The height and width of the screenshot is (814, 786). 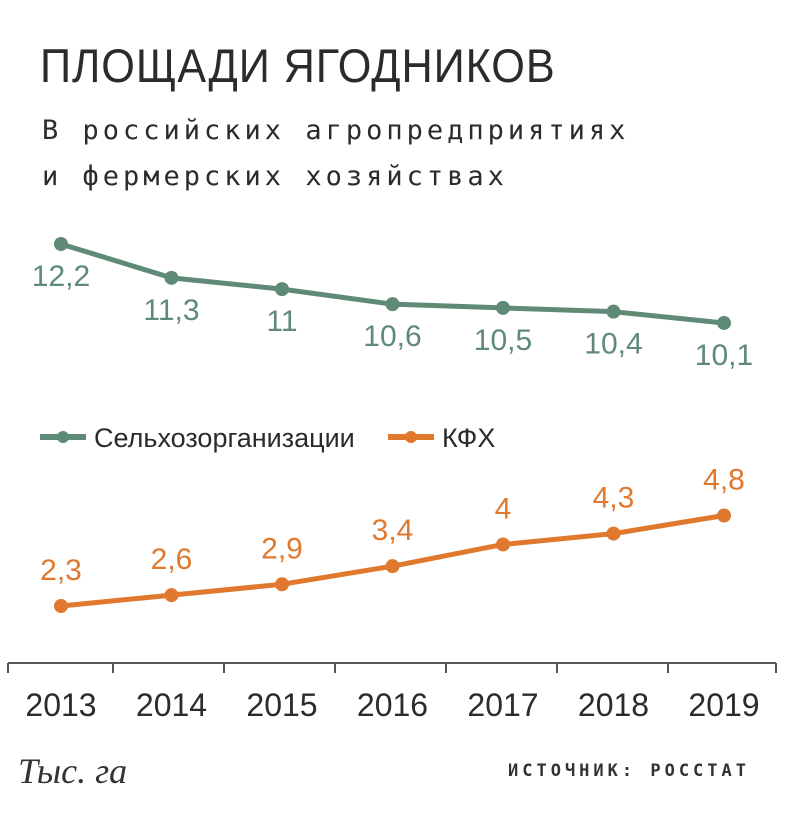 What do you see at coordinates (298, 65) in the screenshot?
I see `chart-title: ПЛОЩАДИ ЯГОДНИКОВ` at bounding box center [298, 65].